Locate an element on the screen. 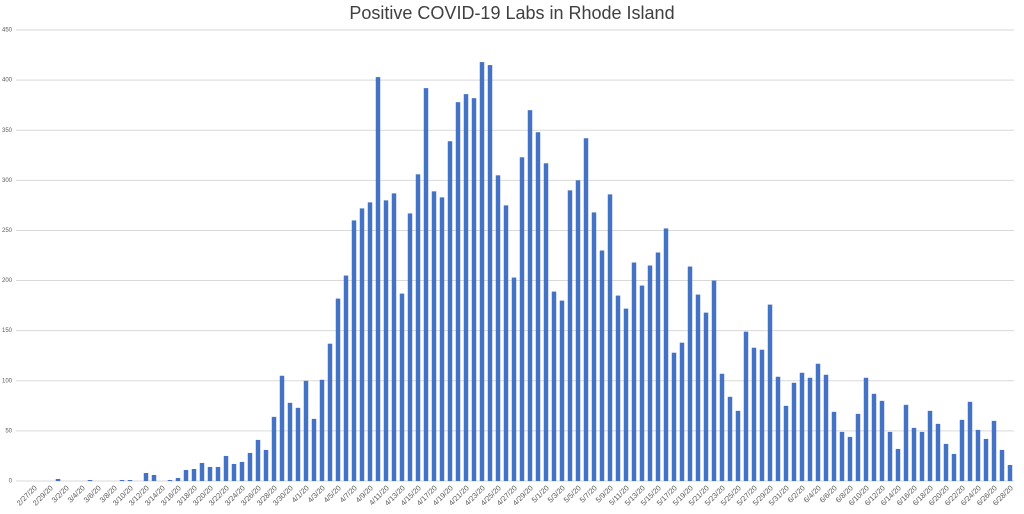 This screenshot has height=514, width=1024. y-tick-label: 50 is located at coordinates (8, 431).